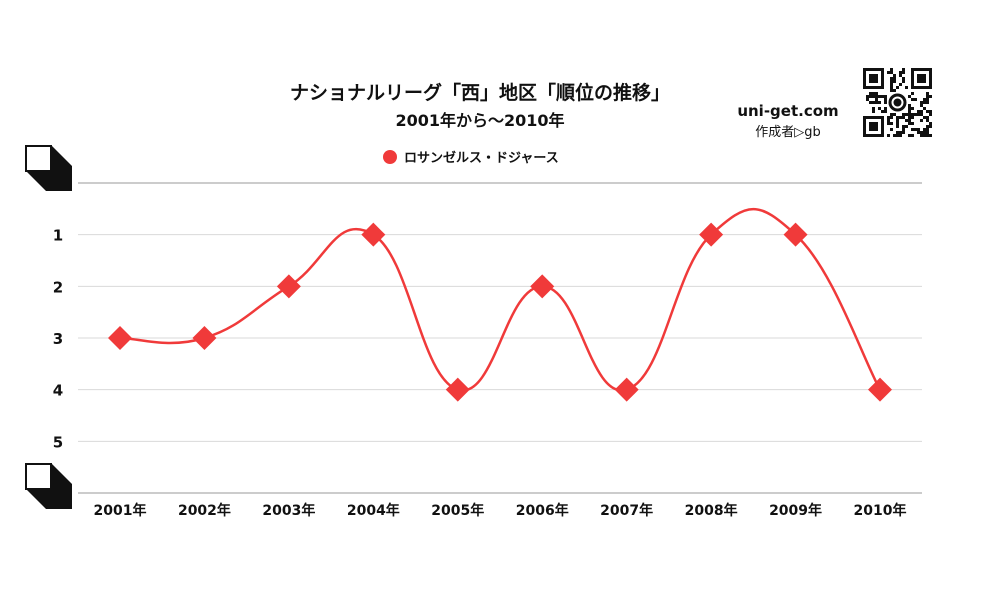 The height and width of the screenshot is (600, 1000). What do you see at coordinates (795, 510) in the screenshot?
I see `x-tick-label: 2009年` at bounding box center [795, 510].